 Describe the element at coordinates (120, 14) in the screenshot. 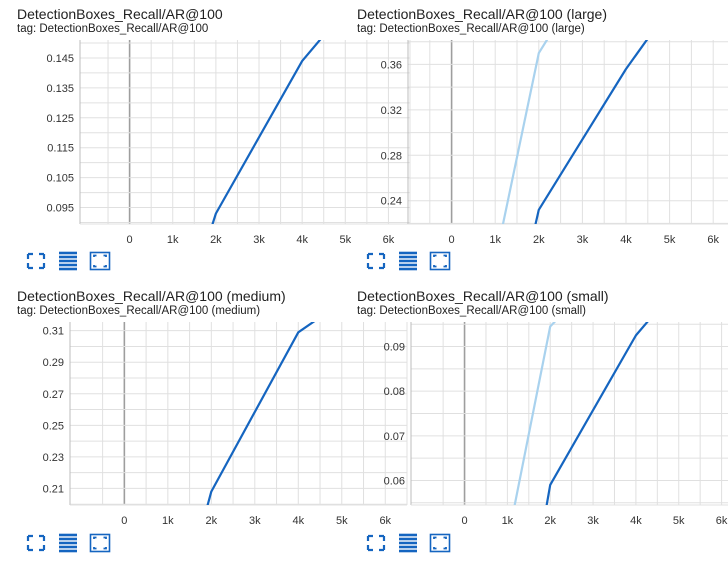

I see `card-title: DetectionBoxes_Recall/AR@100` at that location.